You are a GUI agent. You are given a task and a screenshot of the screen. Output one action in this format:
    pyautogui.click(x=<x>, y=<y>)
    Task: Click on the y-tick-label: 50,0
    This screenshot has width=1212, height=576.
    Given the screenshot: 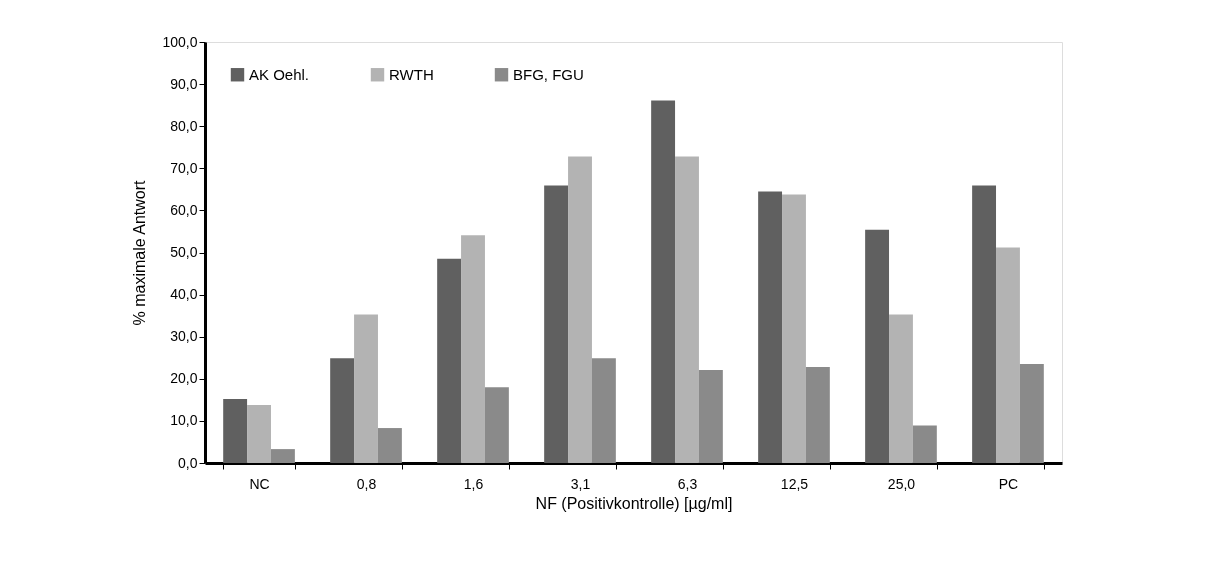 What is the action you would take?
    pyautogui.click(x=184, y=252)
    